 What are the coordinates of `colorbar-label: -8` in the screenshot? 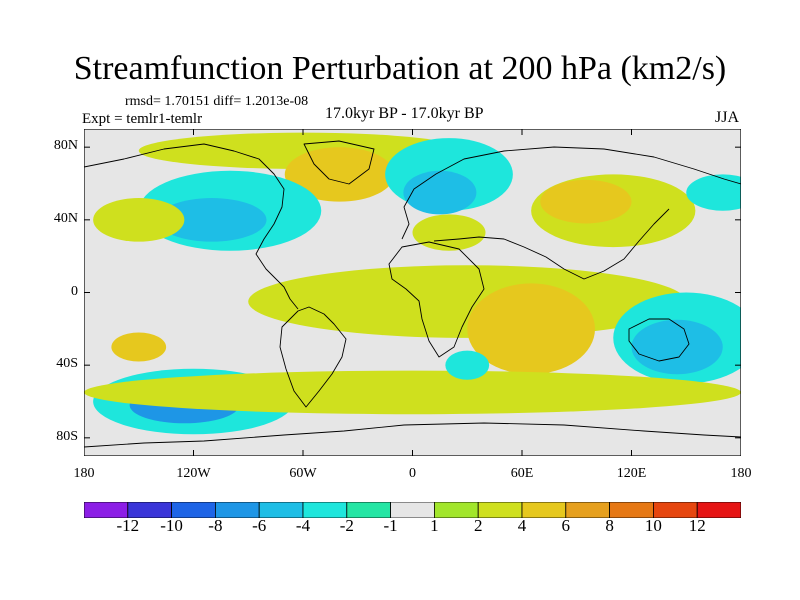 It's located at (215, 525).